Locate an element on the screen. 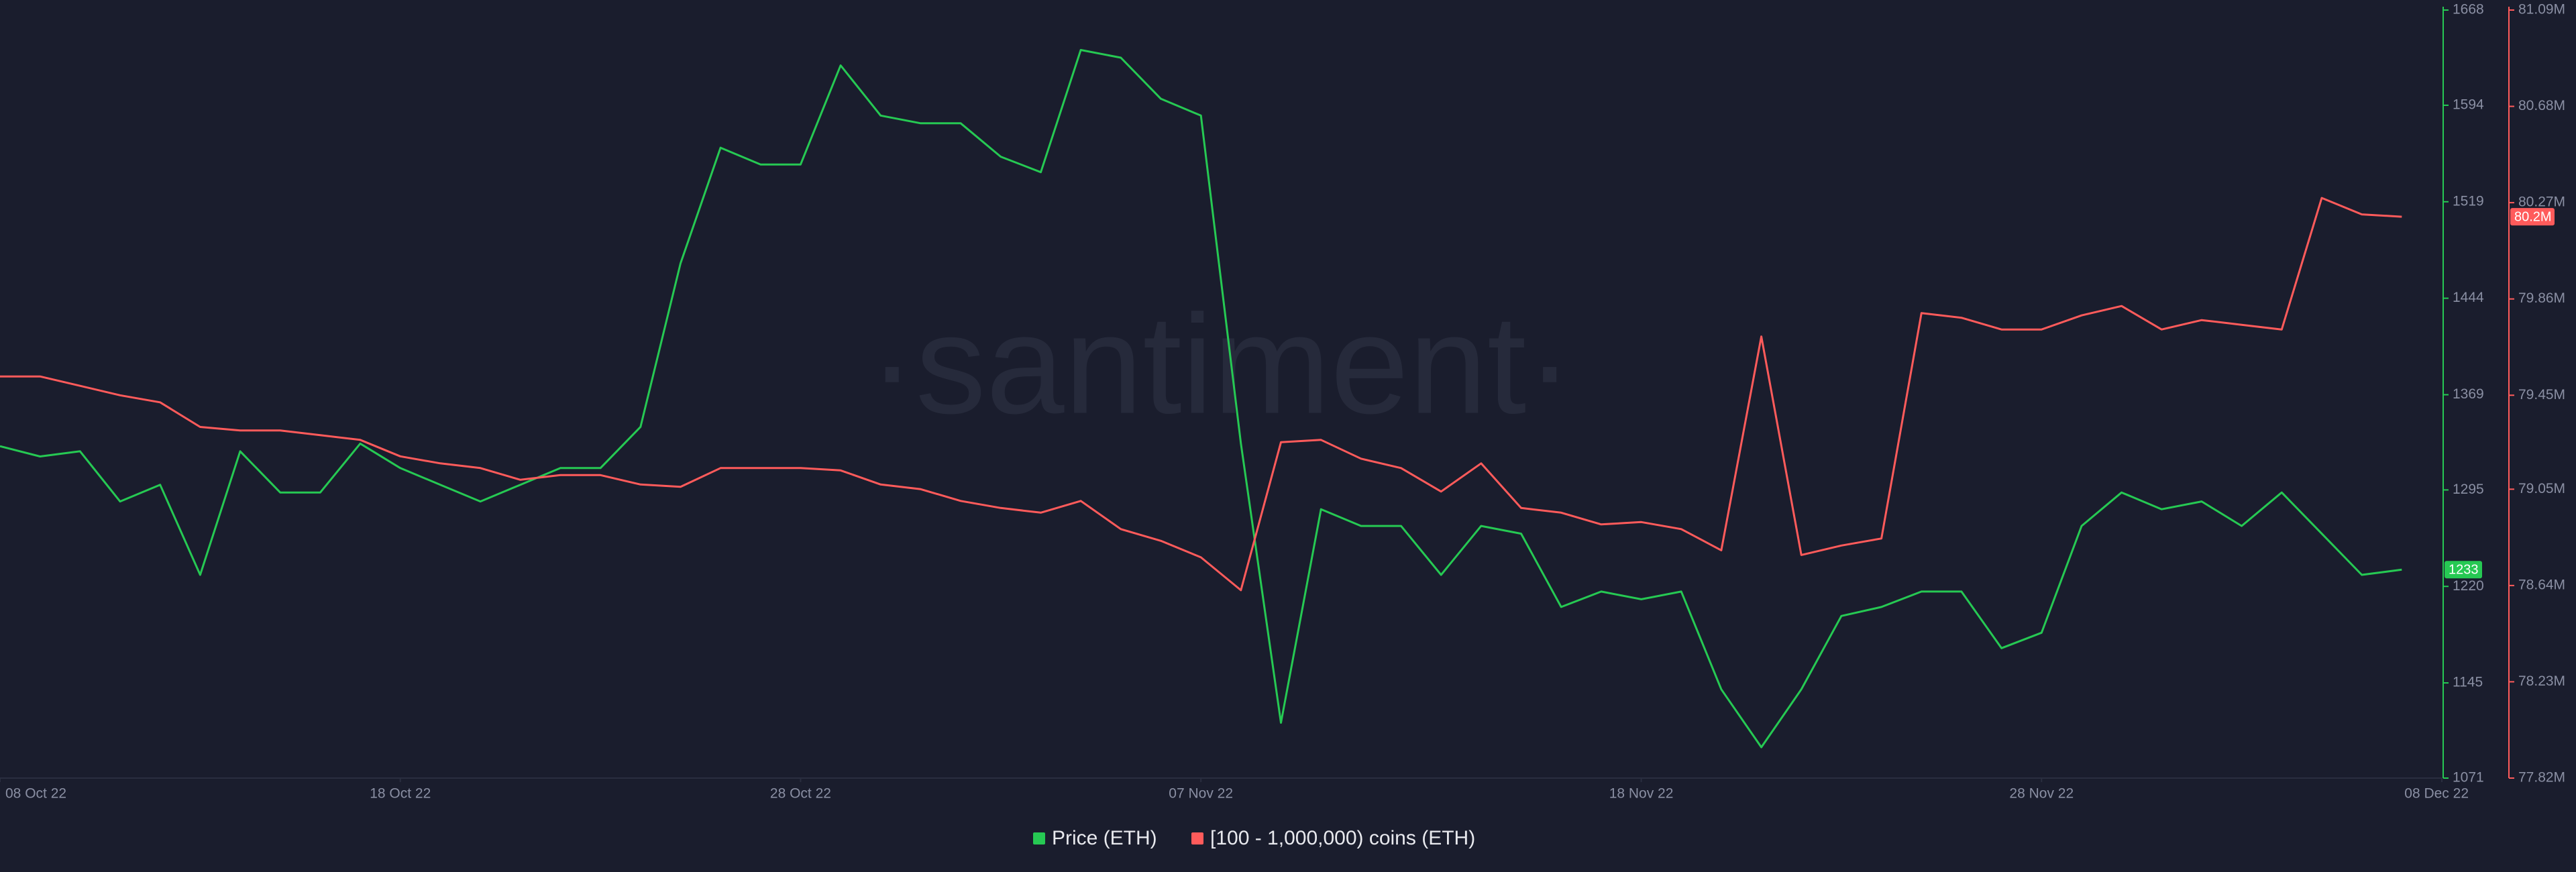  x-tick-label: 28 Nov 22 is located at coordinates (2041, 794).